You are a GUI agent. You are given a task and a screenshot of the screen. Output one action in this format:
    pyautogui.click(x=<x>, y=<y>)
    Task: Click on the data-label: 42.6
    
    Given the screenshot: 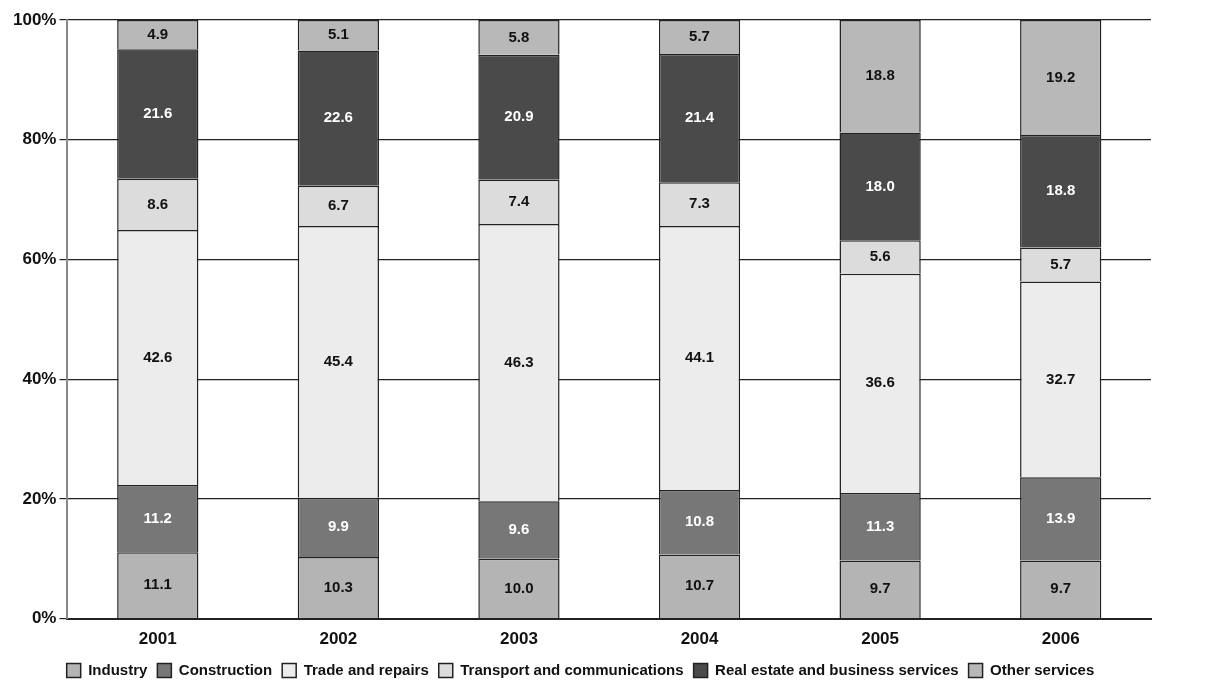 What is the action you would take?
    pyautogui.click(x=158, y=356)
    